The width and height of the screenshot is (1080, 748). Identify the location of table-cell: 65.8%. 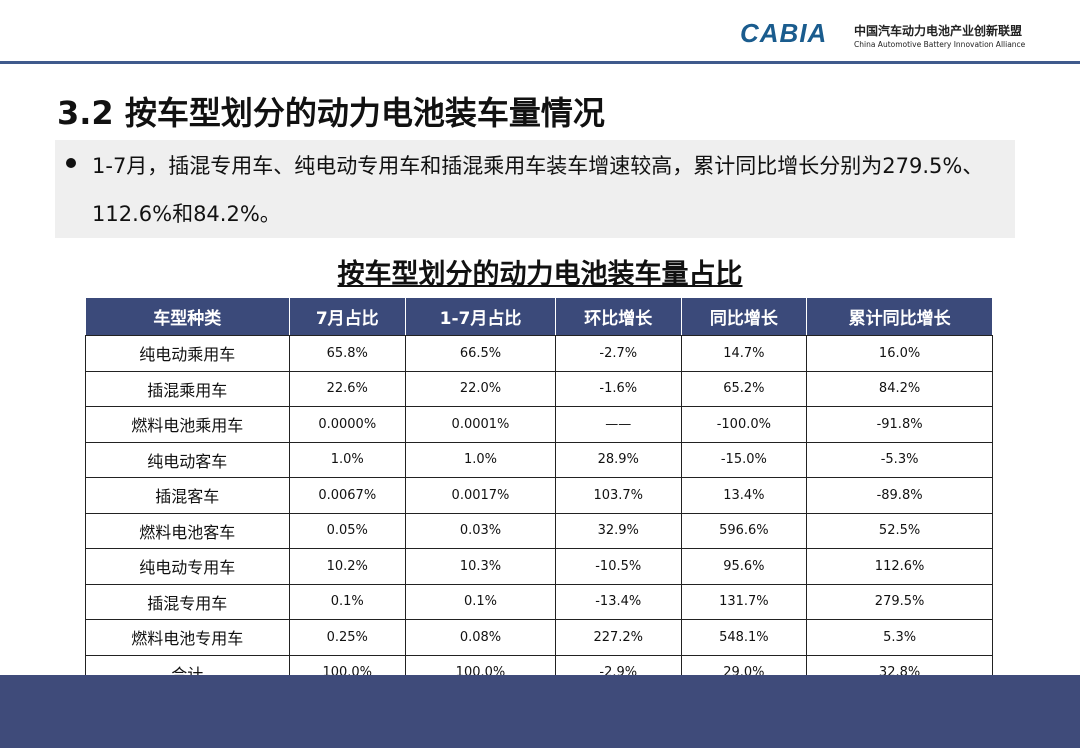
(347, 353).